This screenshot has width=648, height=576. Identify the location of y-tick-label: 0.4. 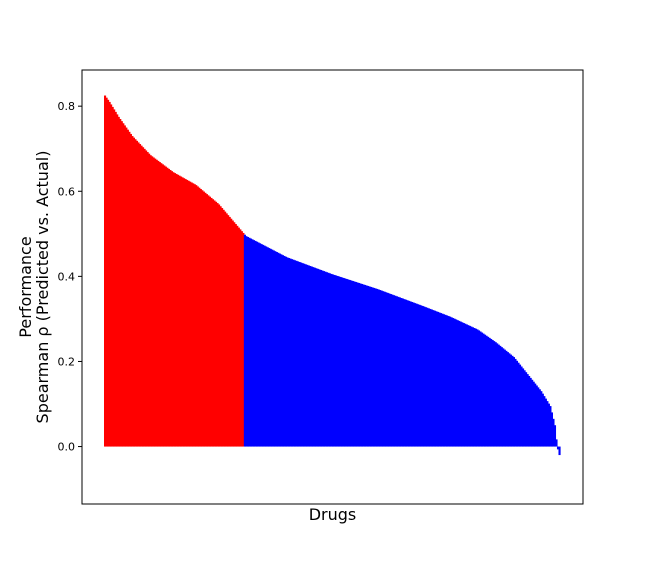
(67, 276).